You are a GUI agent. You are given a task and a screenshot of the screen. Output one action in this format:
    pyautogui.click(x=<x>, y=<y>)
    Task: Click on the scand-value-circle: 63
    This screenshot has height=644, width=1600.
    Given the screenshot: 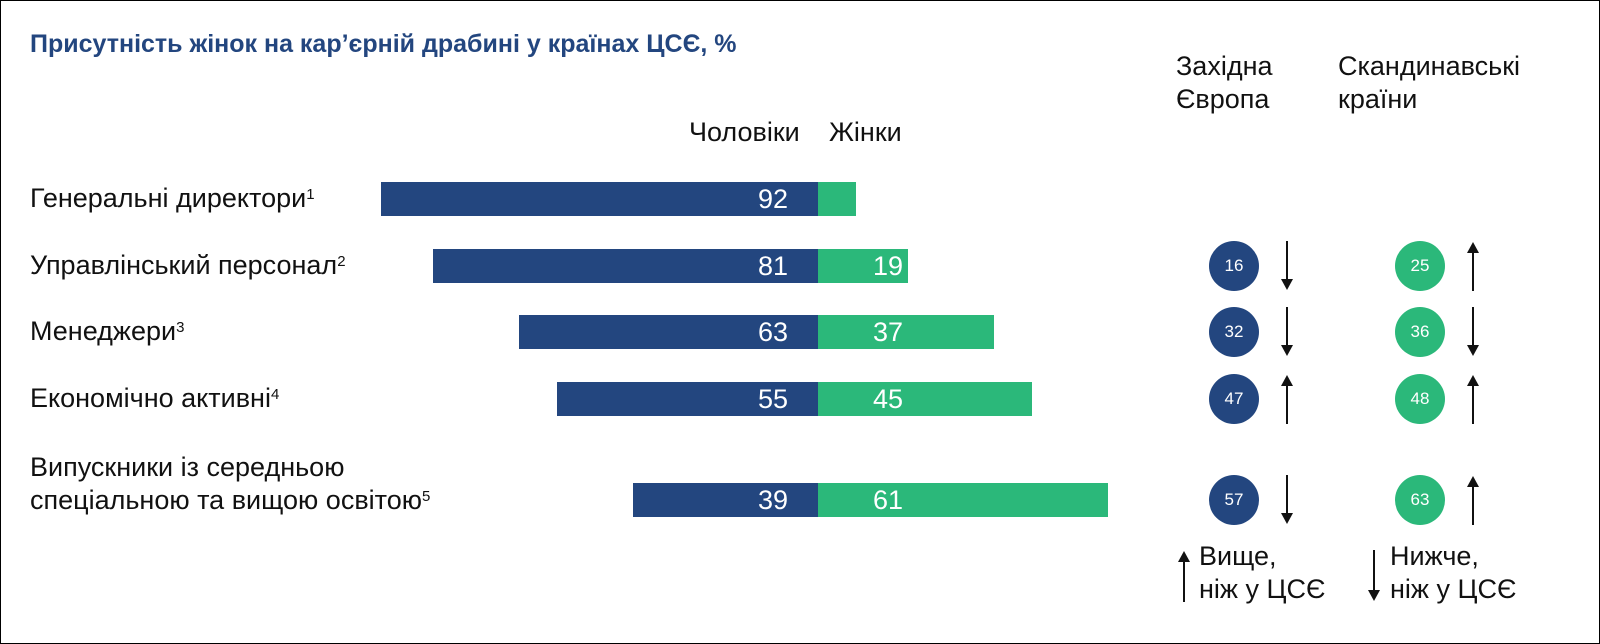 What is the action you would take?
    pyautogui.click(x=1420, y=500)
    